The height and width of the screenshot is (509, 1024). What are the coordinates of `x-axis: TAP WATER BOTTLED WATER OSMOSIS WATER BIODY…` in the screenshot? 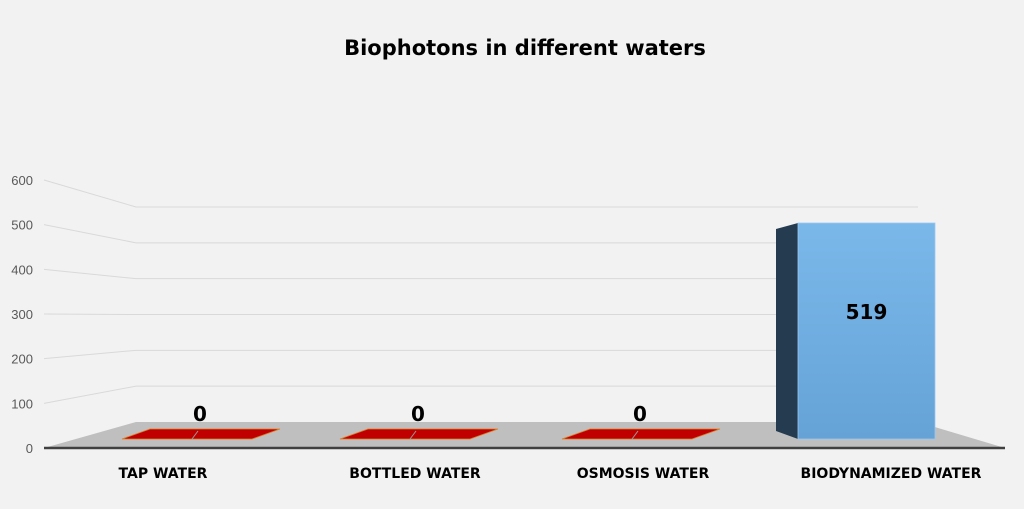 It's located at (550, 474).